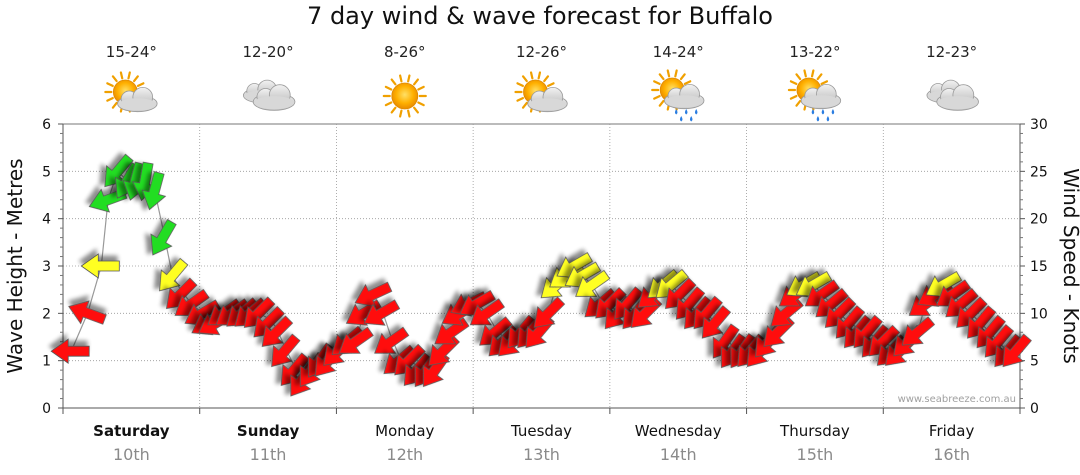 The image size is (1080, 475). I want to click on chart-title: 7 day wind & wave forecast for Buffalo, so click(540, 16).